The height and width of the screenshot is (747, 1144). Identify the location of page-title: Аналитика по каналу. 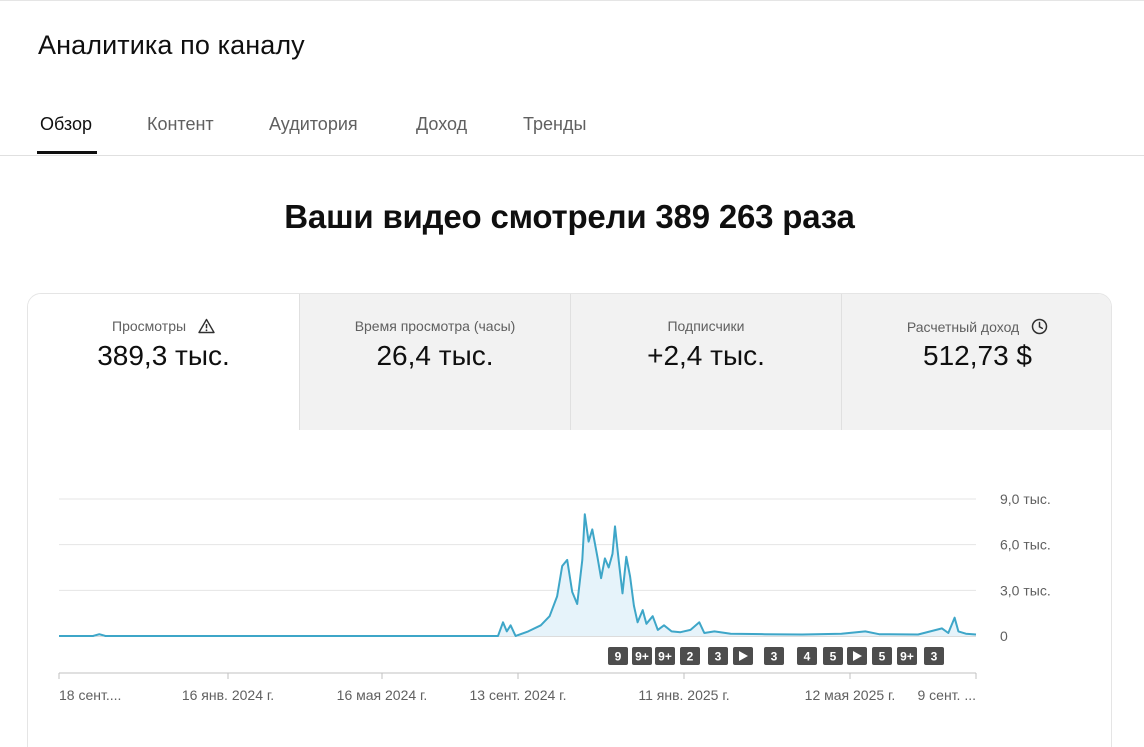
(171, 45).